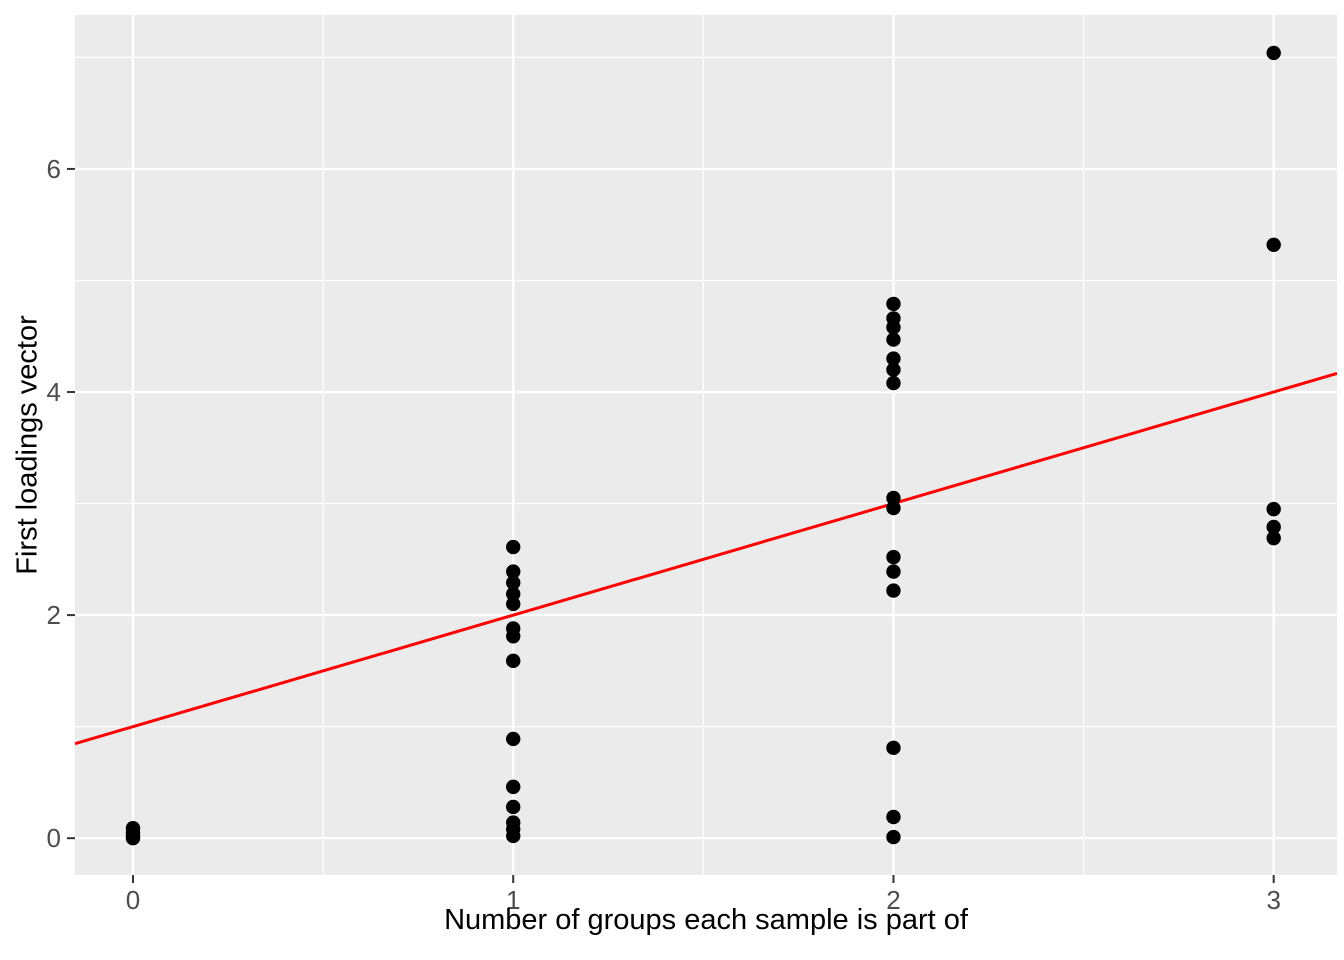  Describe the element at coordinates (706, 920) in the screenshot. I see `x-axis-title: Number of groups each sample is part of` at that location.